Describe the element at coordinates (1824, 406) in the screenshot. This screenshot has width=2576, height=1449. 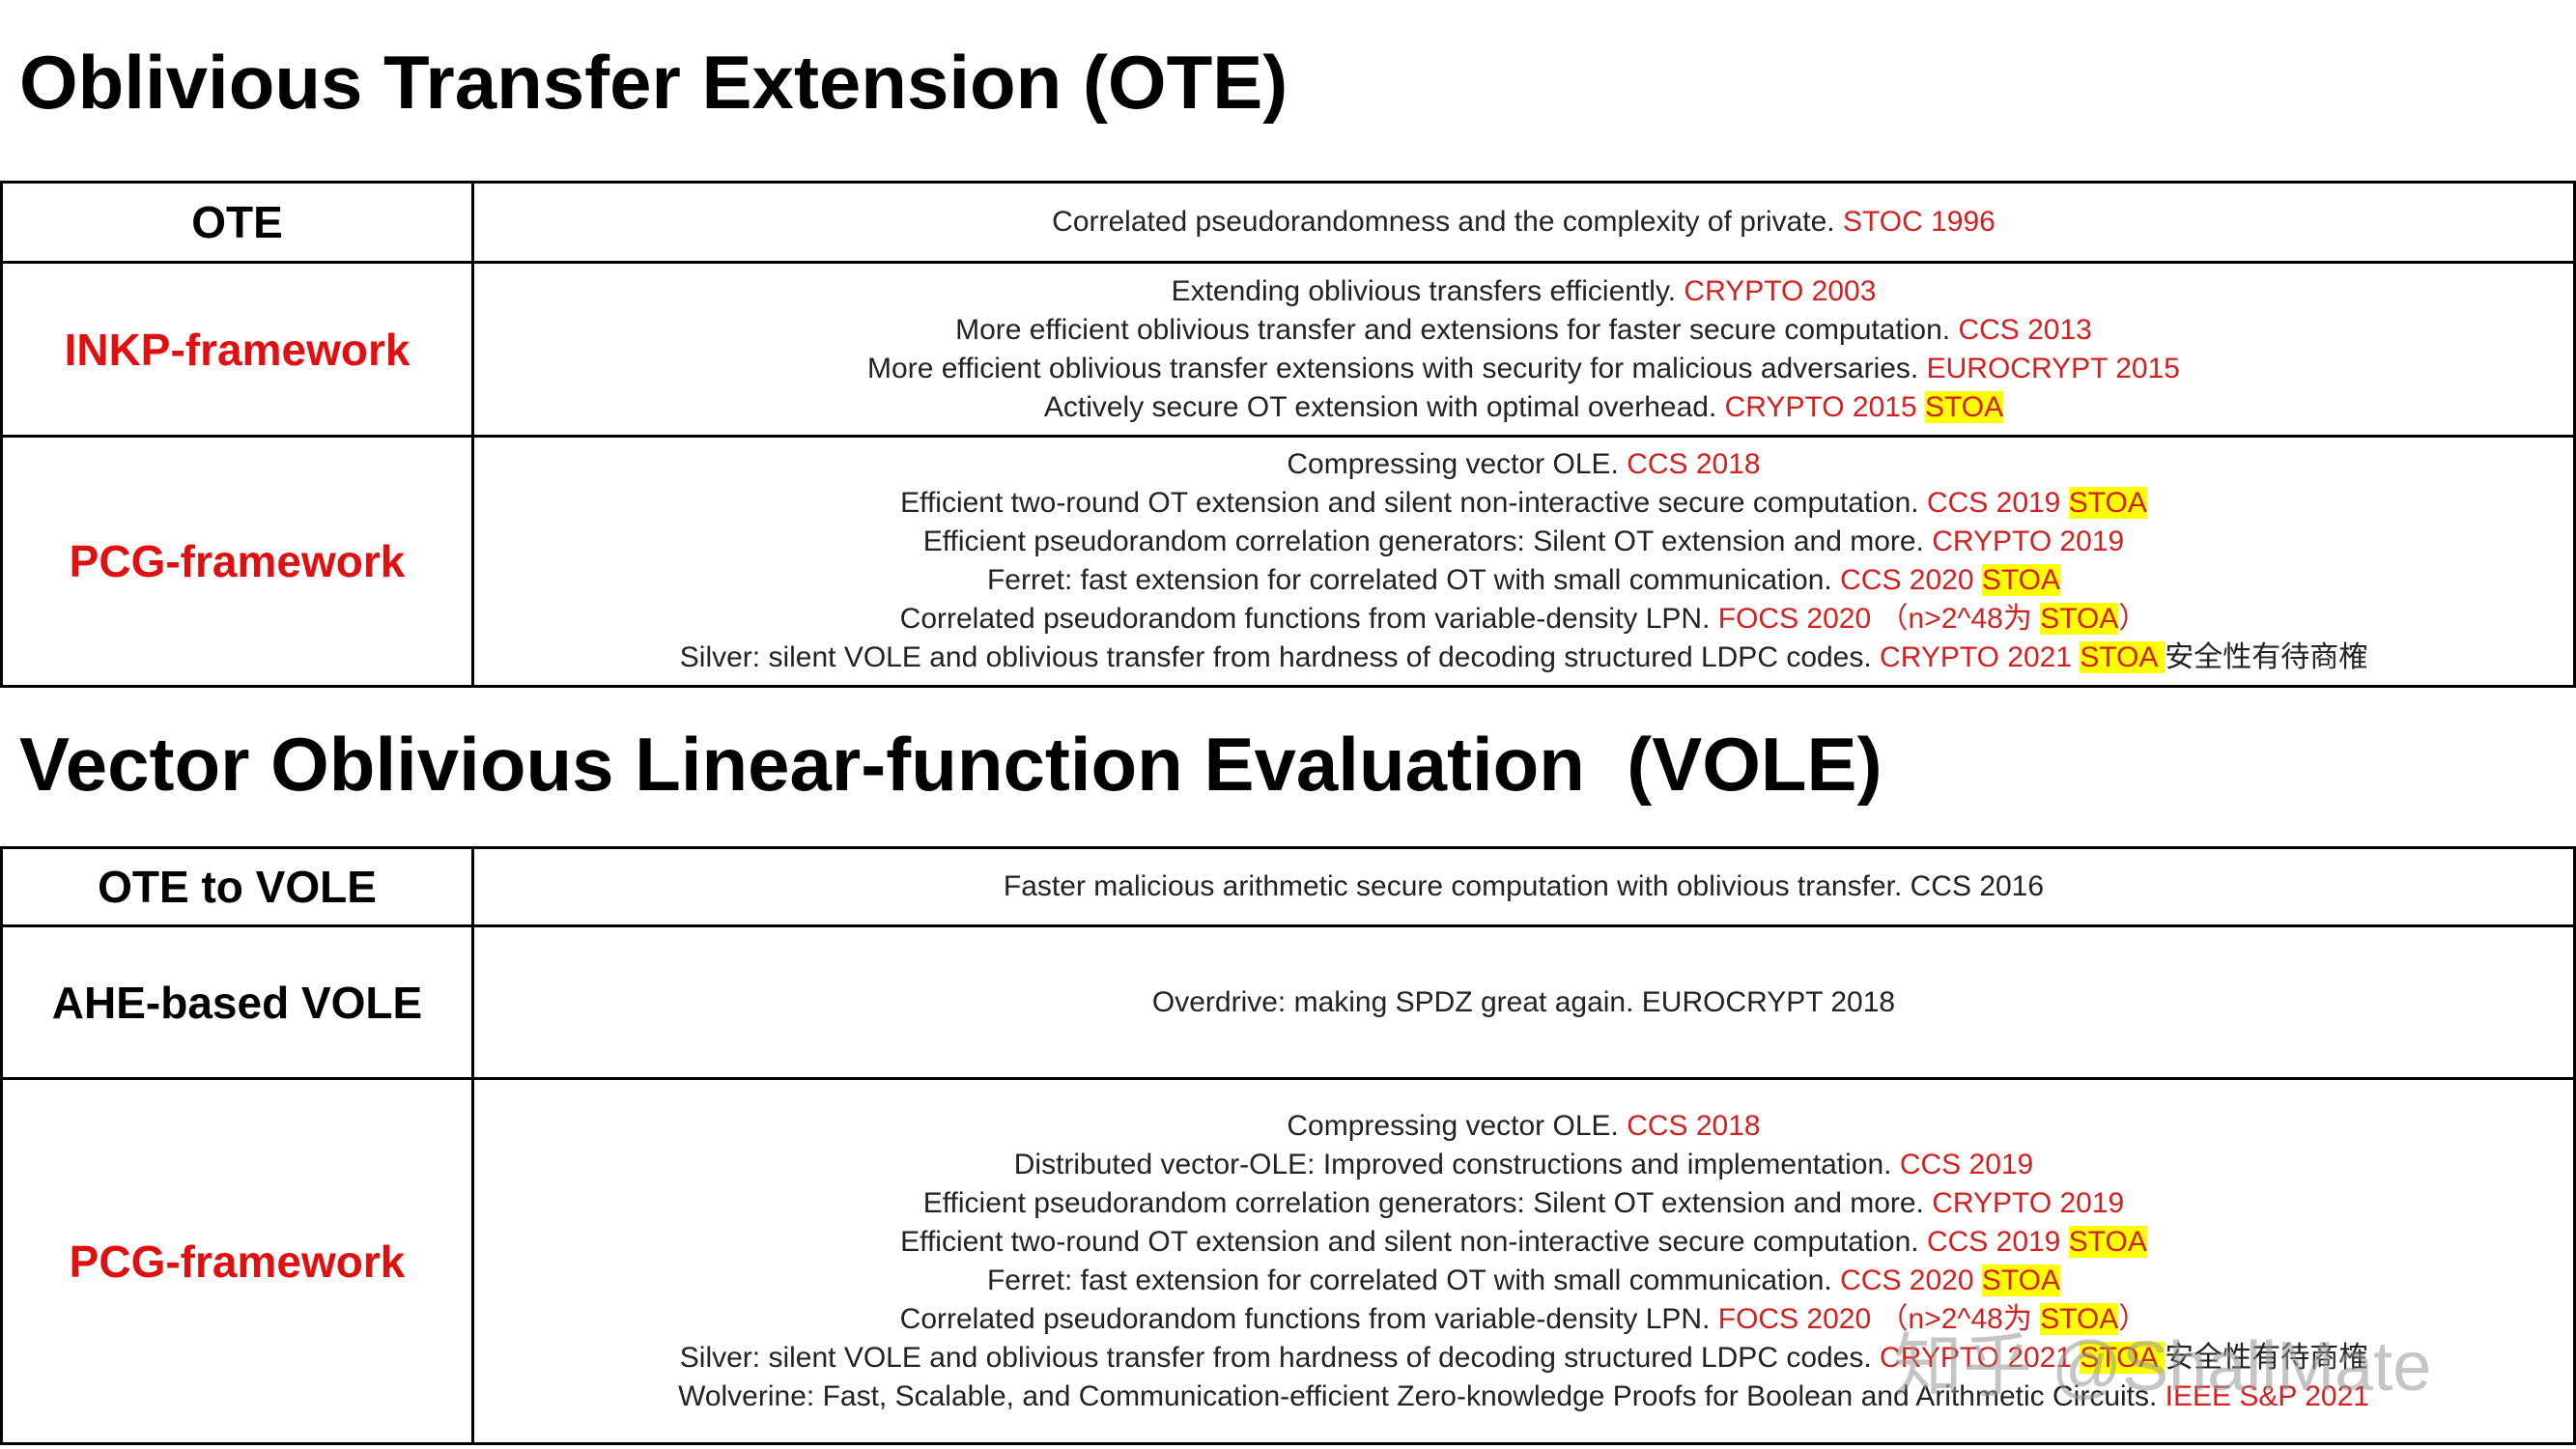
I see `venue: CRYPTO 2015` at that location.